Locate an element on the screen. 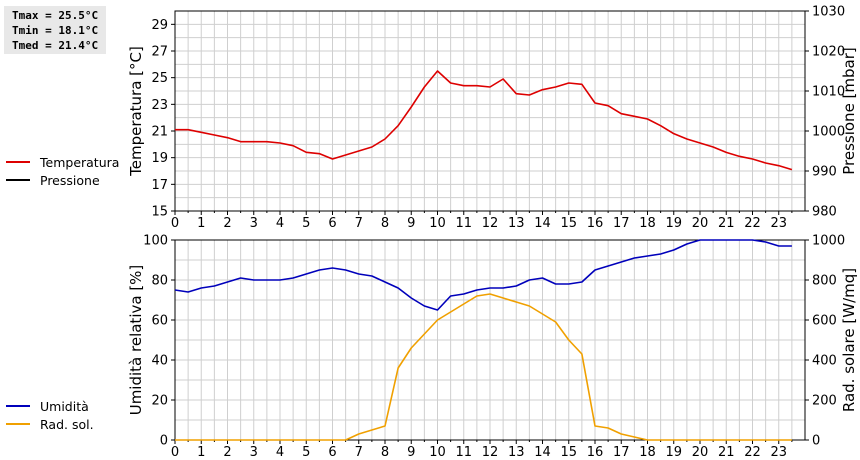 This screenshot has height=460, width=860. panel2-ytick-label: 100 is located at coordinates (155, 241).